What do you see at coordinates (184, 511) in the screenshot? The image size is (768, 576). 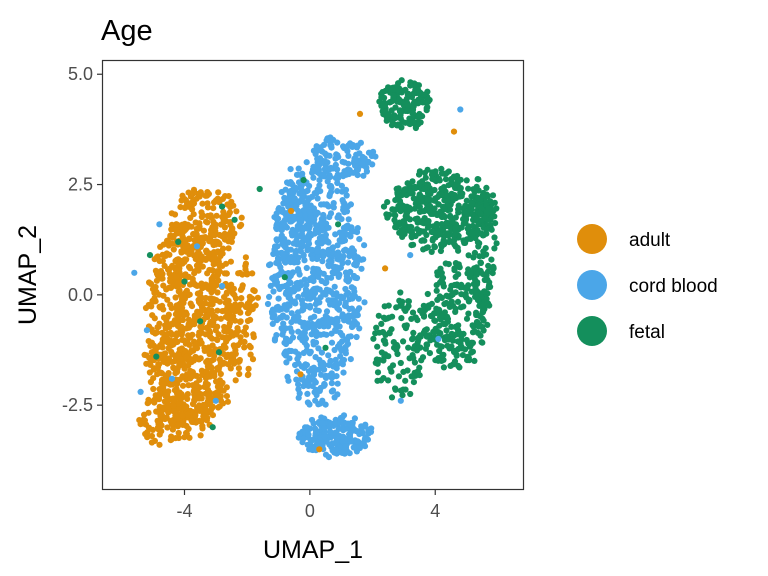 I see `x-tick-label: -4` at bounding box center [184, 511].